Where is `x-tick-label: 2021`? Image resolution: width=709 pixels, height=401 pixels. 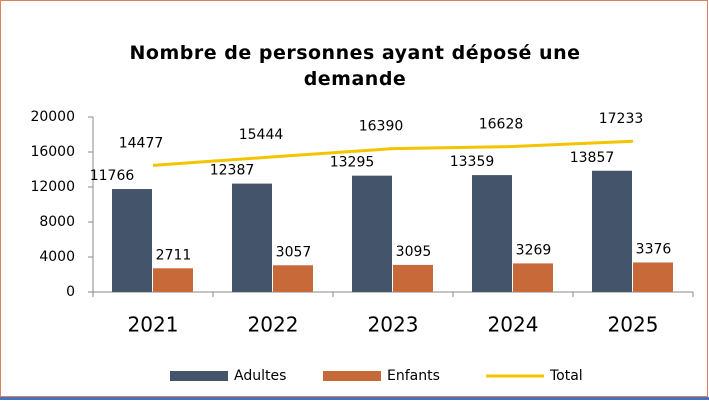 x-tick-label: 2021 is located at coordinates (153, 325).